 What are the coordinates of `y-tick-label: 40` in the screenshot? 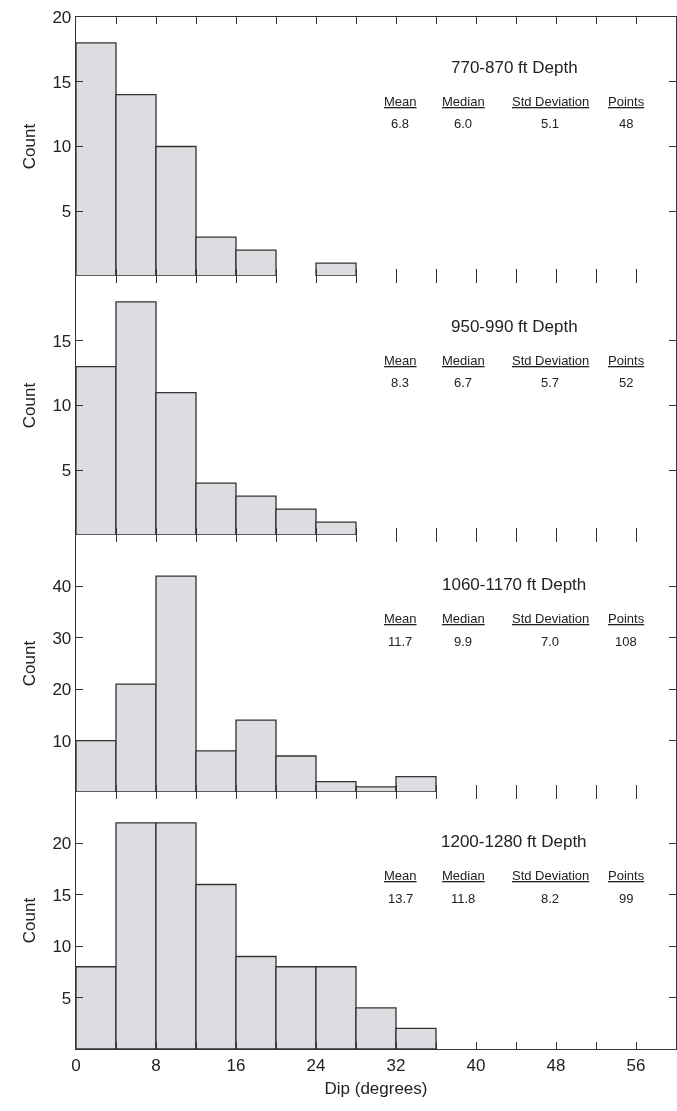 It's located at (62, 587).